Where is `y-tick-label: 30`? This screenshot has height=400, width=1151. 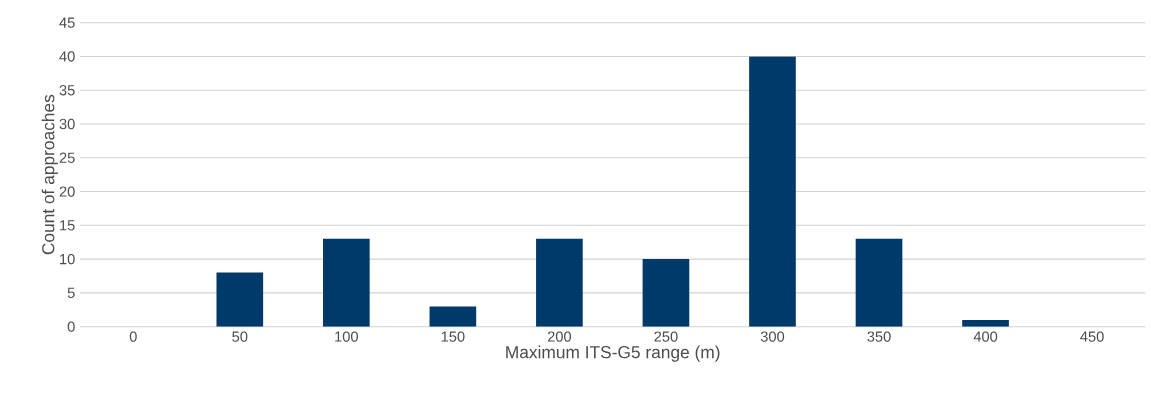 y-tick-label: 30 is located at coordinates (67, 124).